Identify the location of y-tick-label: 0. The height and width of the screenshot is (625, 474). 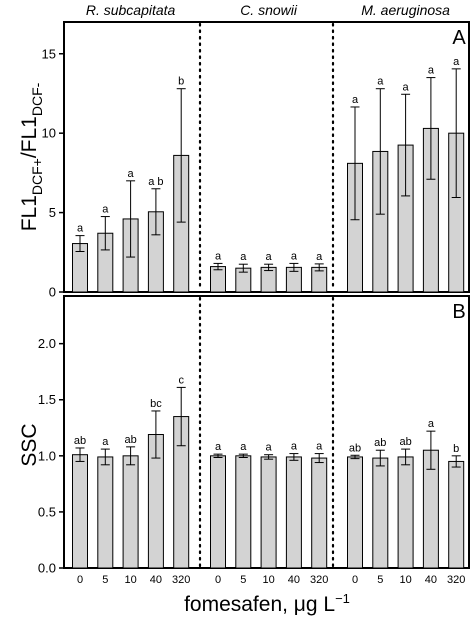
(52, 292).